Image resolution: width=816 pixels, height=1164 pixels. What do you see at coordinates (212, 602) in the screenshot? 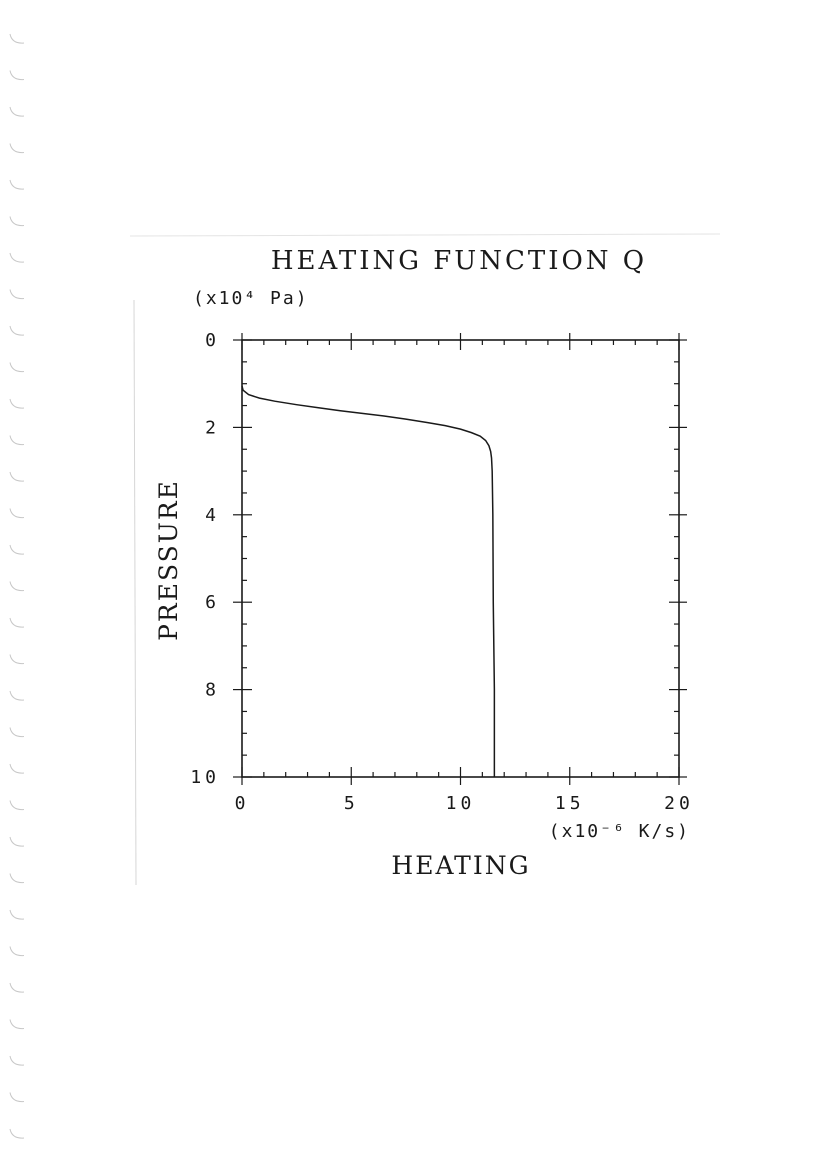
I see `y-tick-label: 6` at bounding box center [212, 602].